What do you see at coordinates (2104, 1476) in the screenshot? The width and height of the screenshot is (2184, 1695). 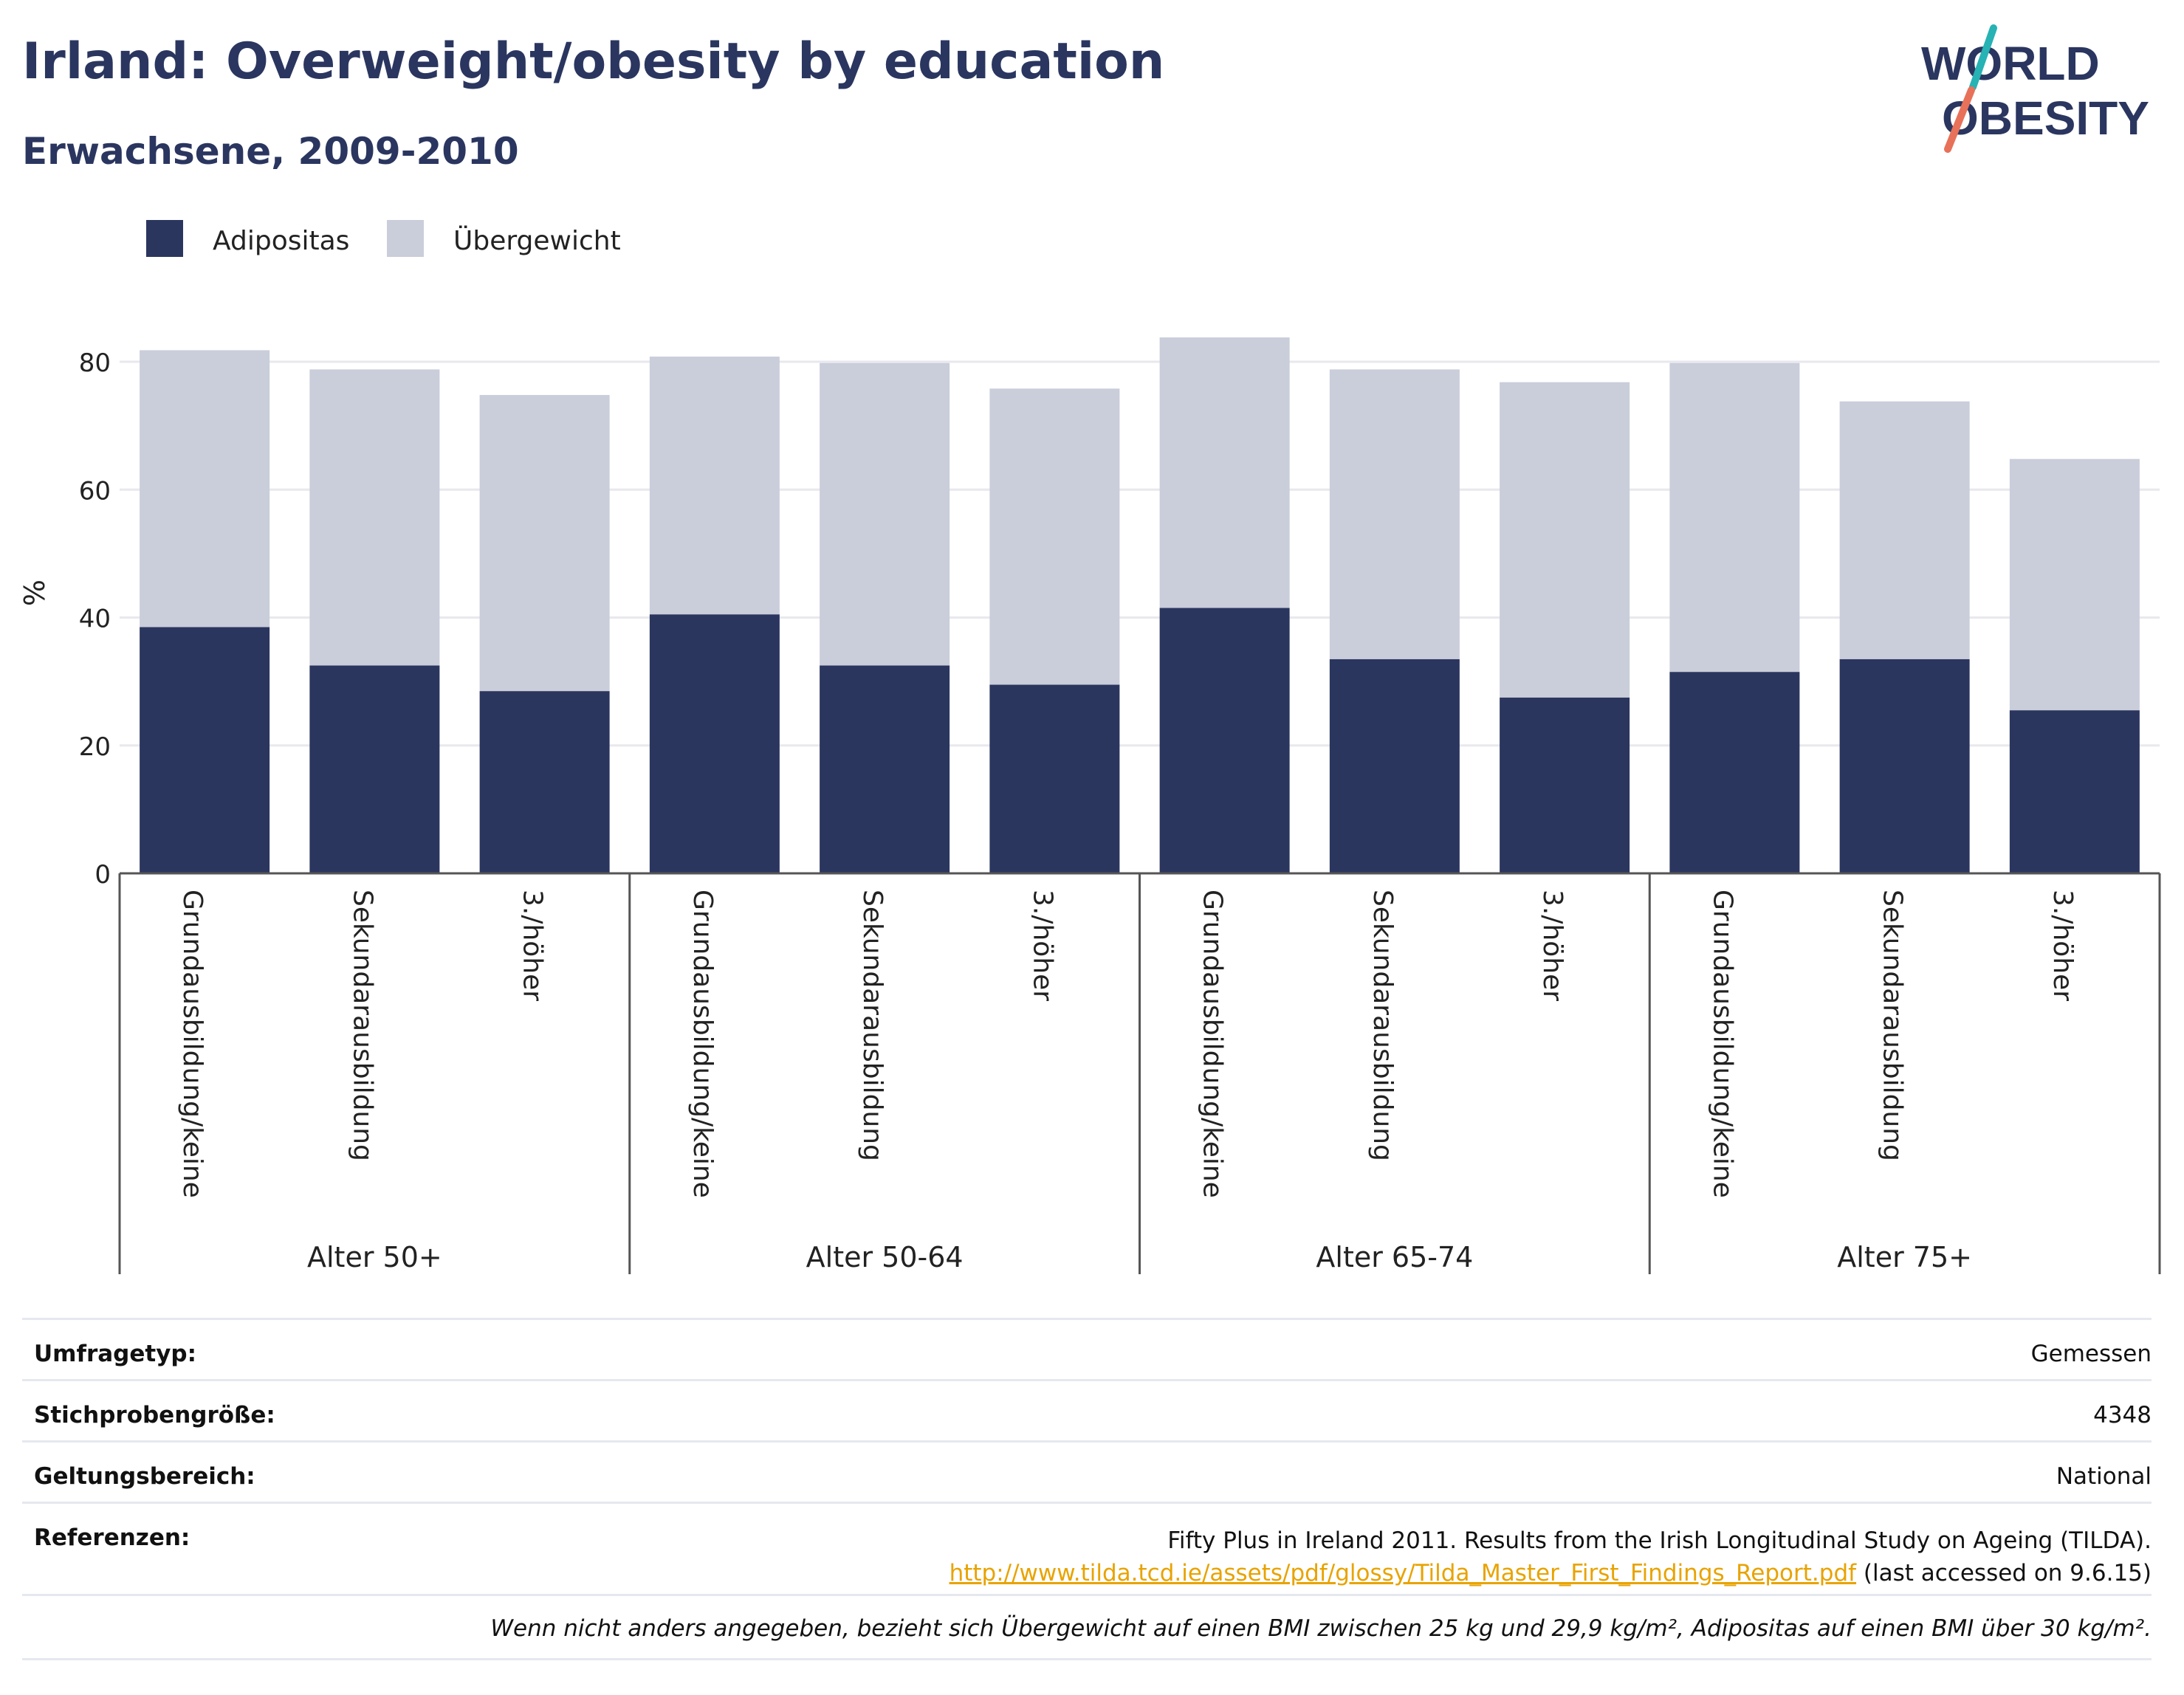 I see `scope-value: National` at bounding box center [2104, 1476].